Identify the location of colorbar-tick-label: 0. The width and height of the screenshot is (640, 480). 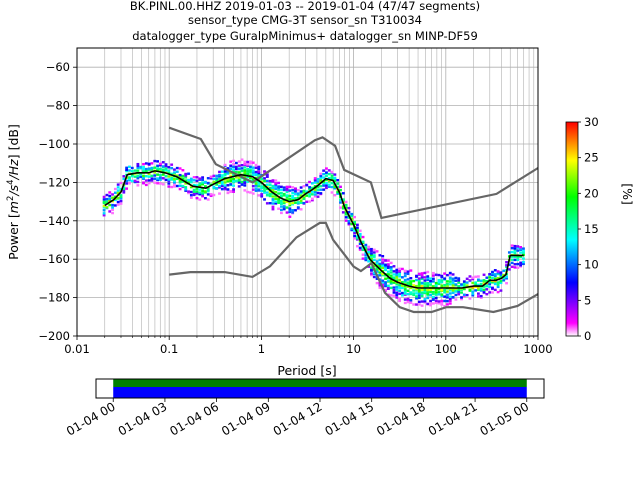
(587, 336).